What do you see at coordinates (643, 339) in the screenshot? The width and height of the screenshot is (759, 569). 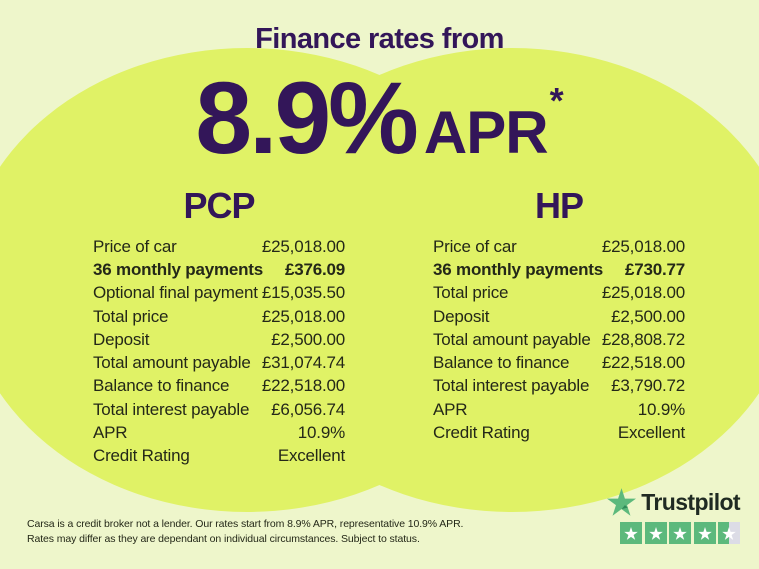 I see `row-value: £28,808.72` at bounding box center [643, 339].